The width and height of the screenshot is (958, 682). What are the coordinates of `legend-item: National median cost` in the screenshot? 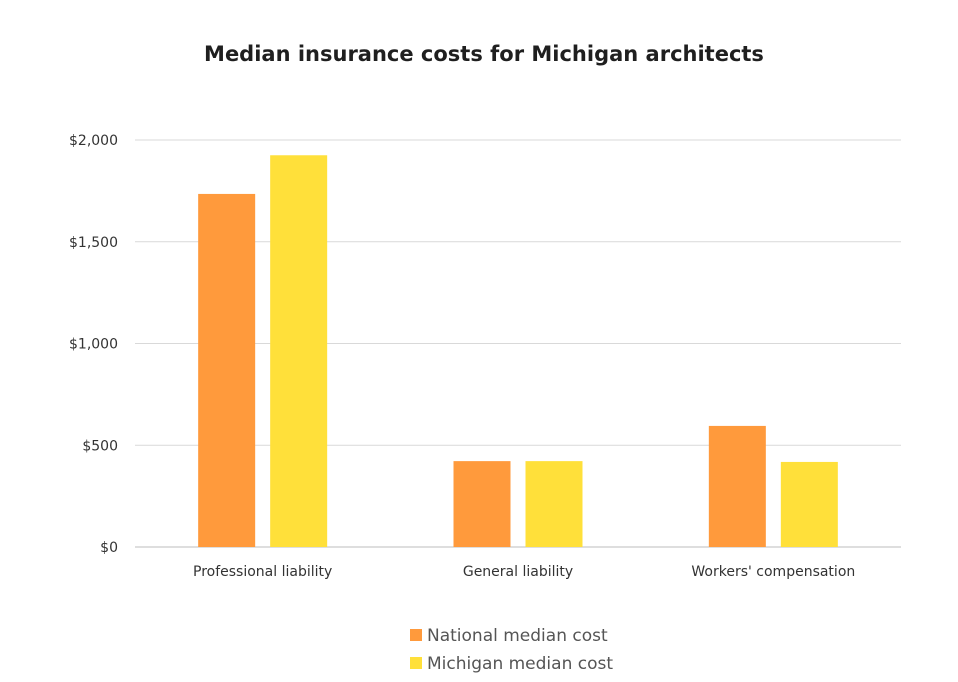 It's located at (509, 636).